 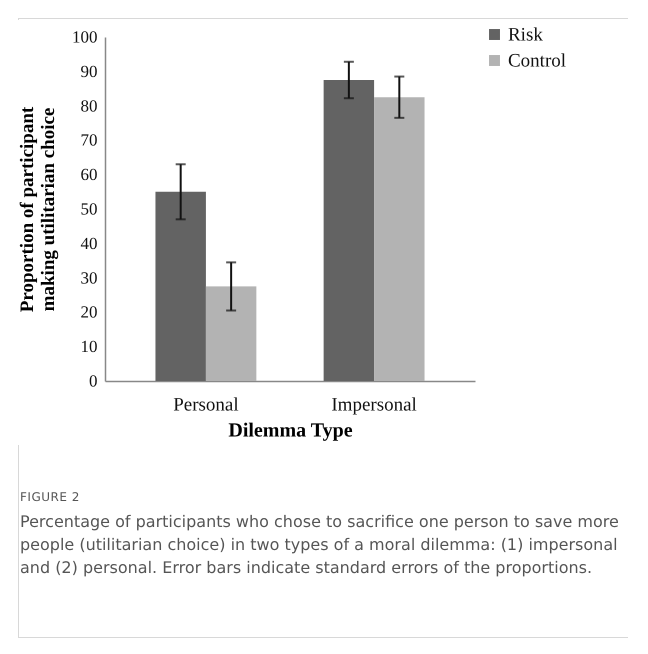 I want to click on y-tick-label: 40, so click(x=89, y=243).